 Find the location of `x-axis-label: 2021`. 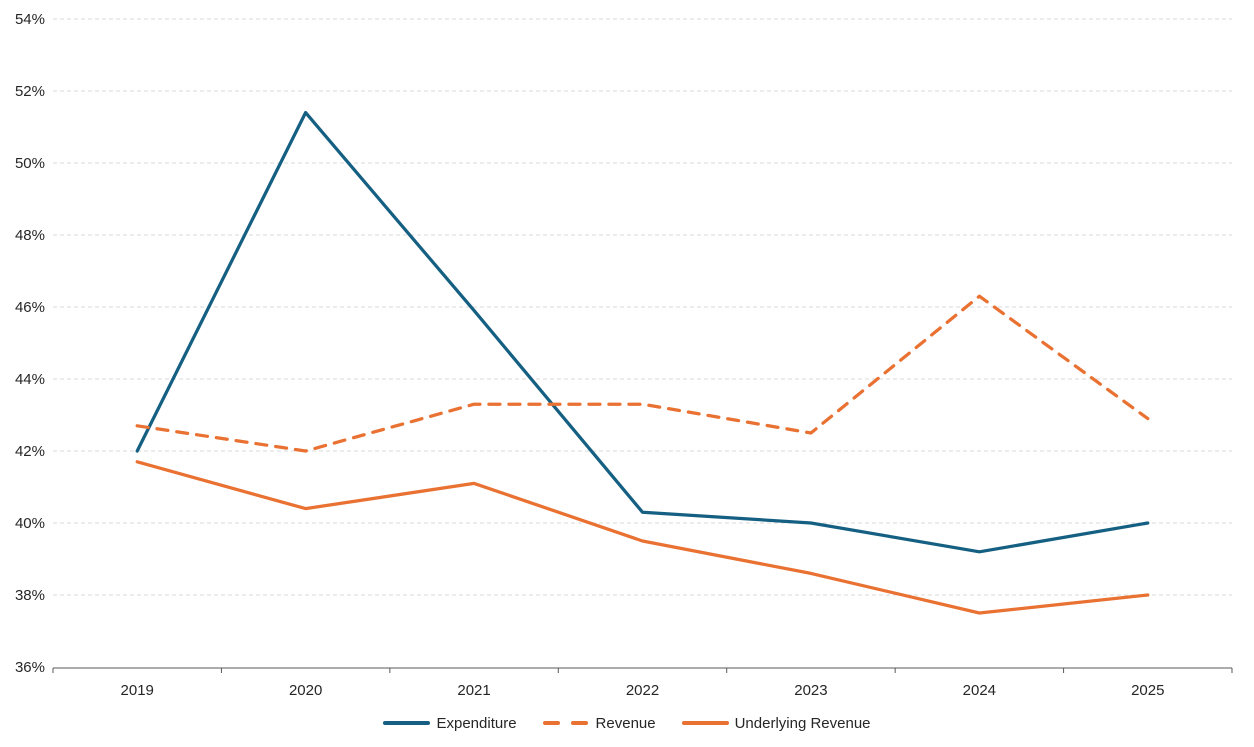

x-axis-label: 2021 is located at coordinates (473, 690).